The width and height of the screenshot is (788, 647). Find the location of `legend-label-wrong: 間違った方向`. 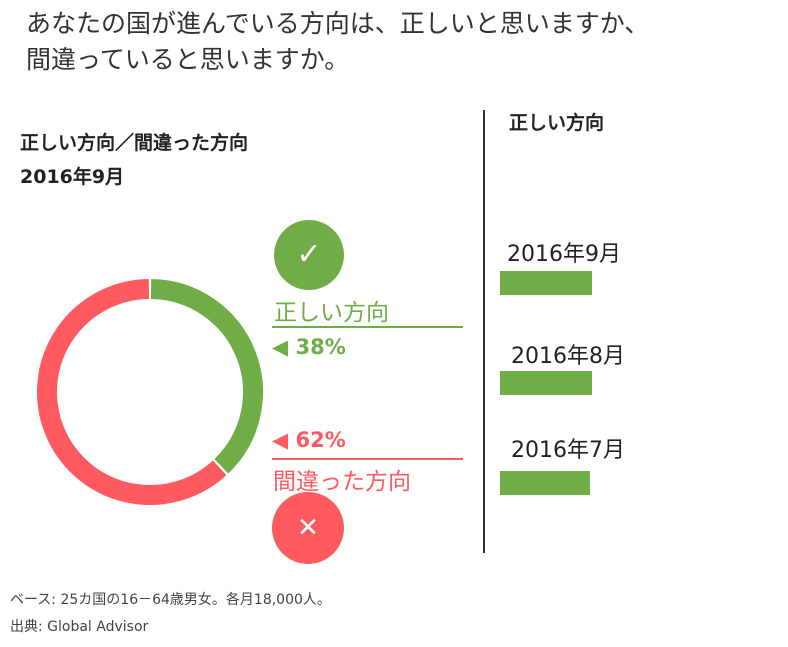

legend-label-wrong: 間違った方向 is located at coordinates (342, 482).